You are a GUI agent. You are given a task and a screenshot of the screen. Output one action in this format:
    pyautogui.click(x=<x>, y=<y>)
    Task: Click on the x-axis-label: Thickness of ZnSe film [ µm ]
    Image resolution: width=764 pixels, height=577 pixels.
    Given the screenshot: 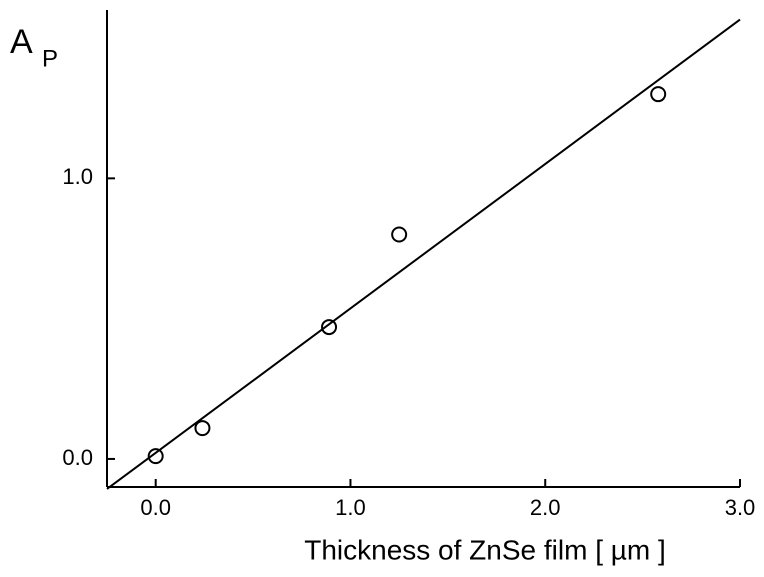 What is the action you would take?
    pyautogui.click(x=485, y=549)
    